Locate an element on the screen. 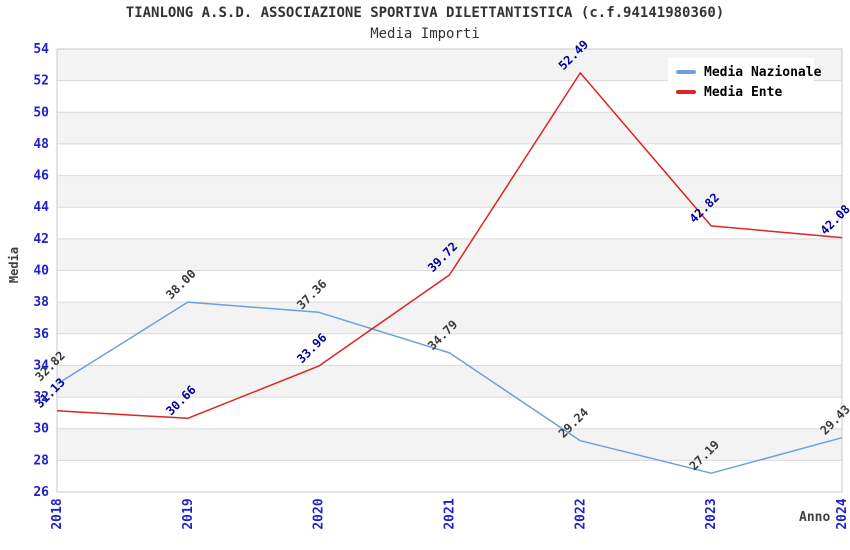  y-tick-label: 42 is located at coordinates (41, 239).